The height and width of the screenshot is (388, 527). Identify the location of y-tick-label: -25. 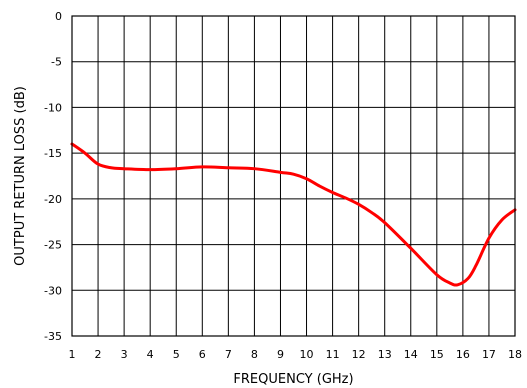
(53, 245).